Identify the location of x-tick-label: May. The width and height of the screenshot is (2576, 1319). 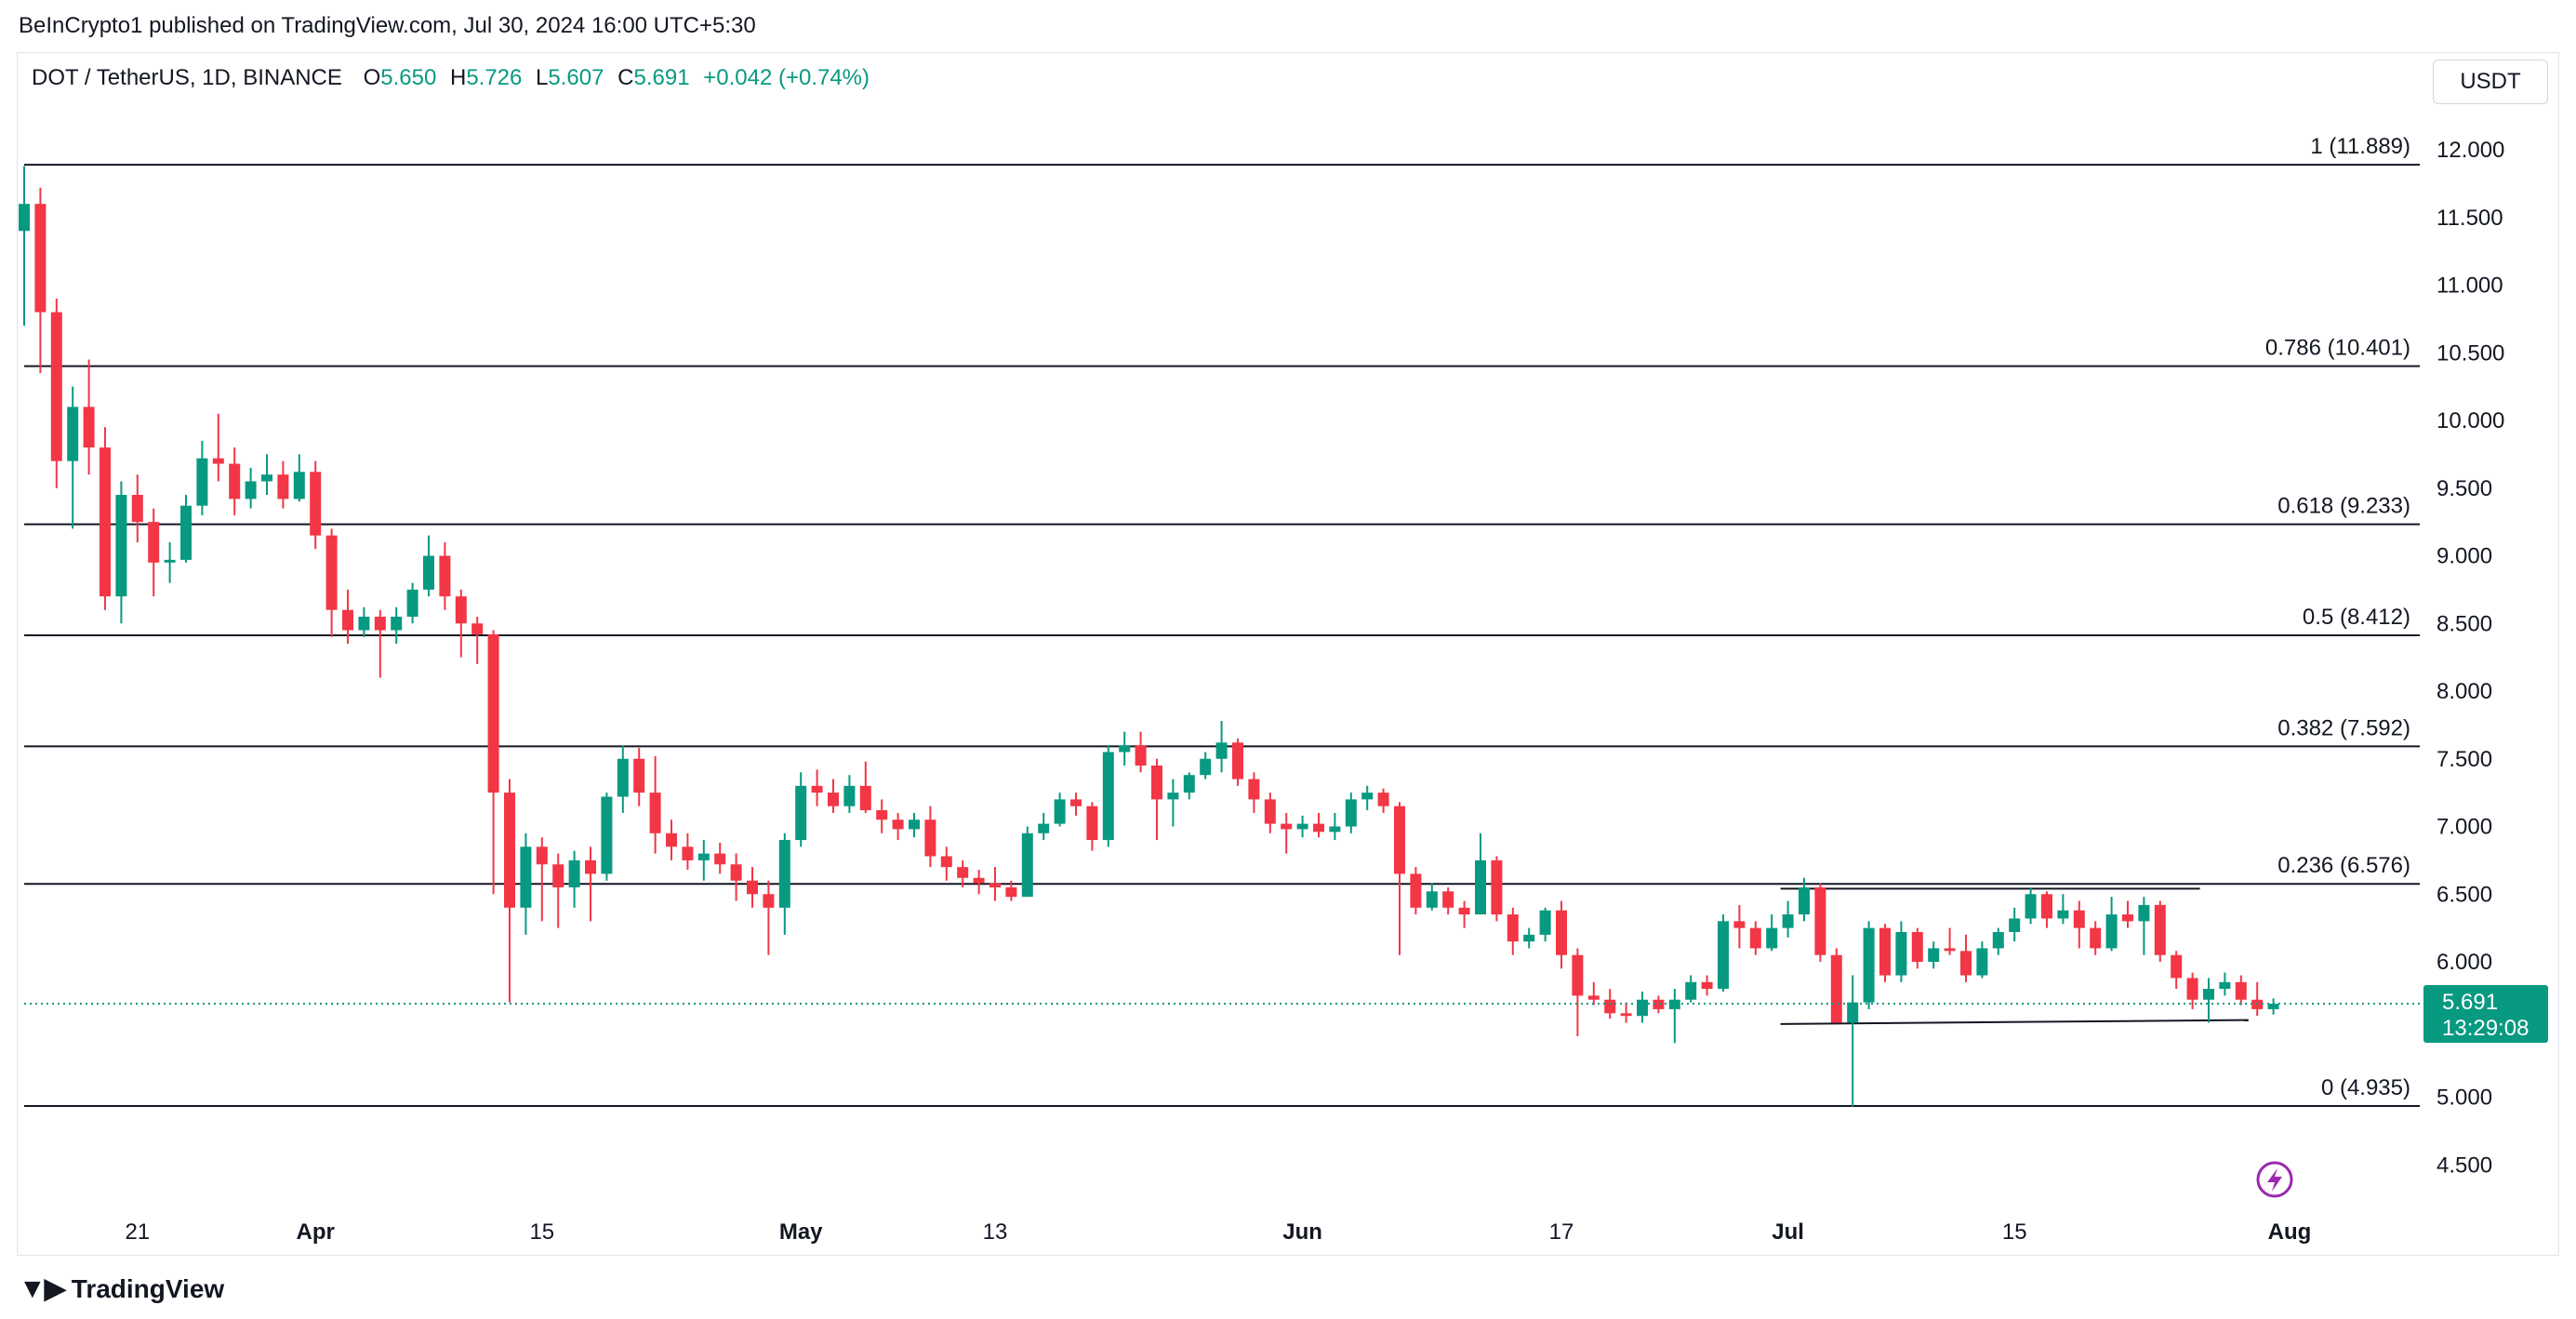
(801, 1232).